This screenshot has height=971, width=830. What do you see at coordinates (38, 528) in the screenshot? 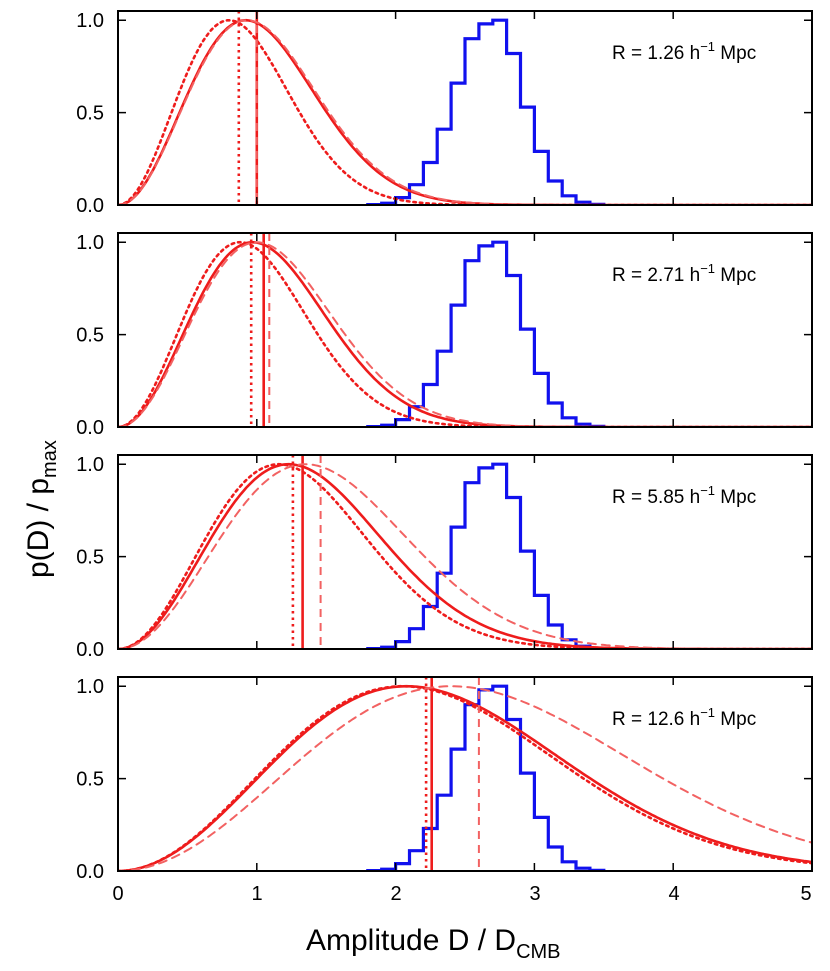
I see `y-axis-label-main: p(D) / p` at bounding box center [38, 528].